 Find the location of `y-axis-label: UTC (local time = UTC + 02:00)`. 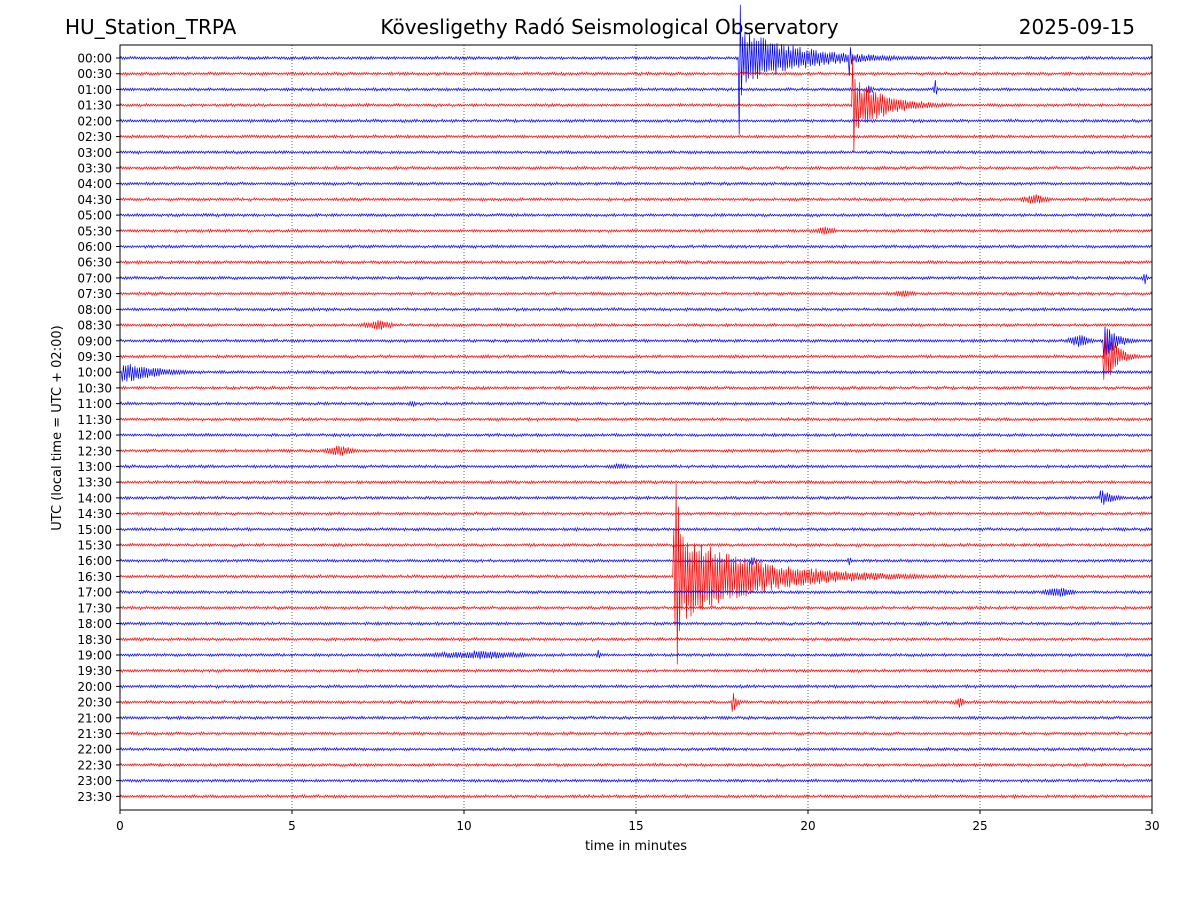

y-axis-label: UTC (local time = UTC + 02:00) is located at coordinates (57, 427).